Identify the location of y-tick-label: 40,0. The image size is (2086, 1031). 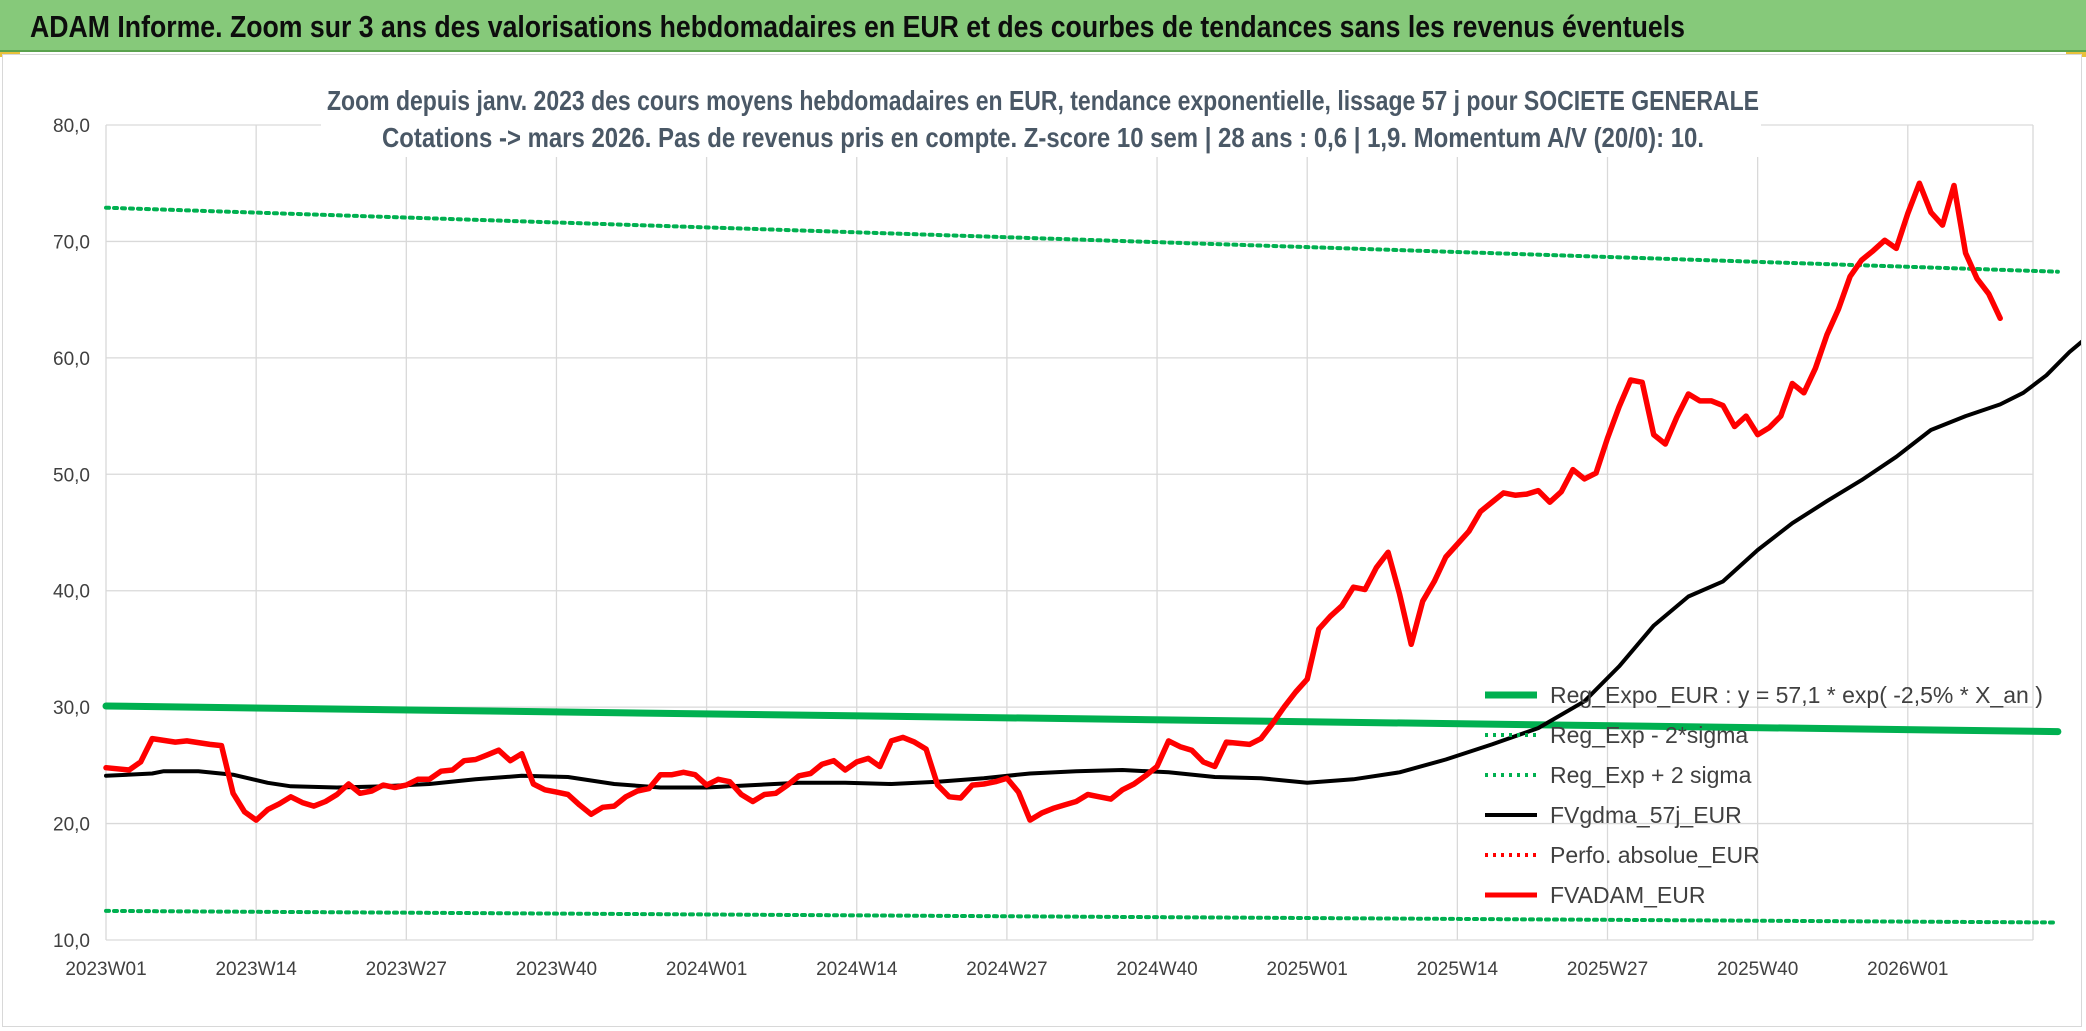
(71, 592).